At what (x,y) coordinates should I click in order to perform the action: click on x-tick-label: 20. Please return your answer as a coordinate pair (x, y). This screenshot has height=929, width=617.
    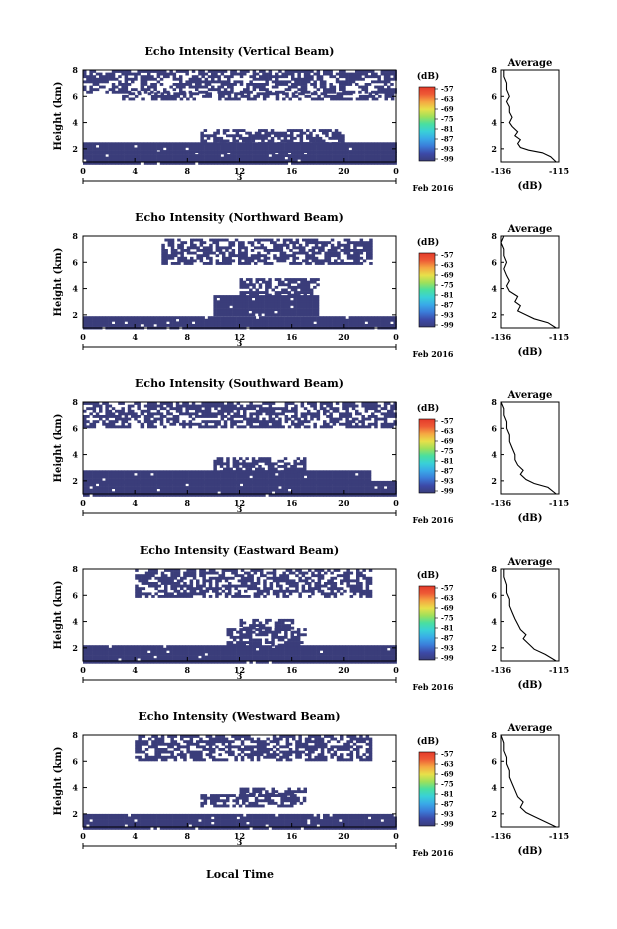
    Looking at the image, I should click on (344, 503).